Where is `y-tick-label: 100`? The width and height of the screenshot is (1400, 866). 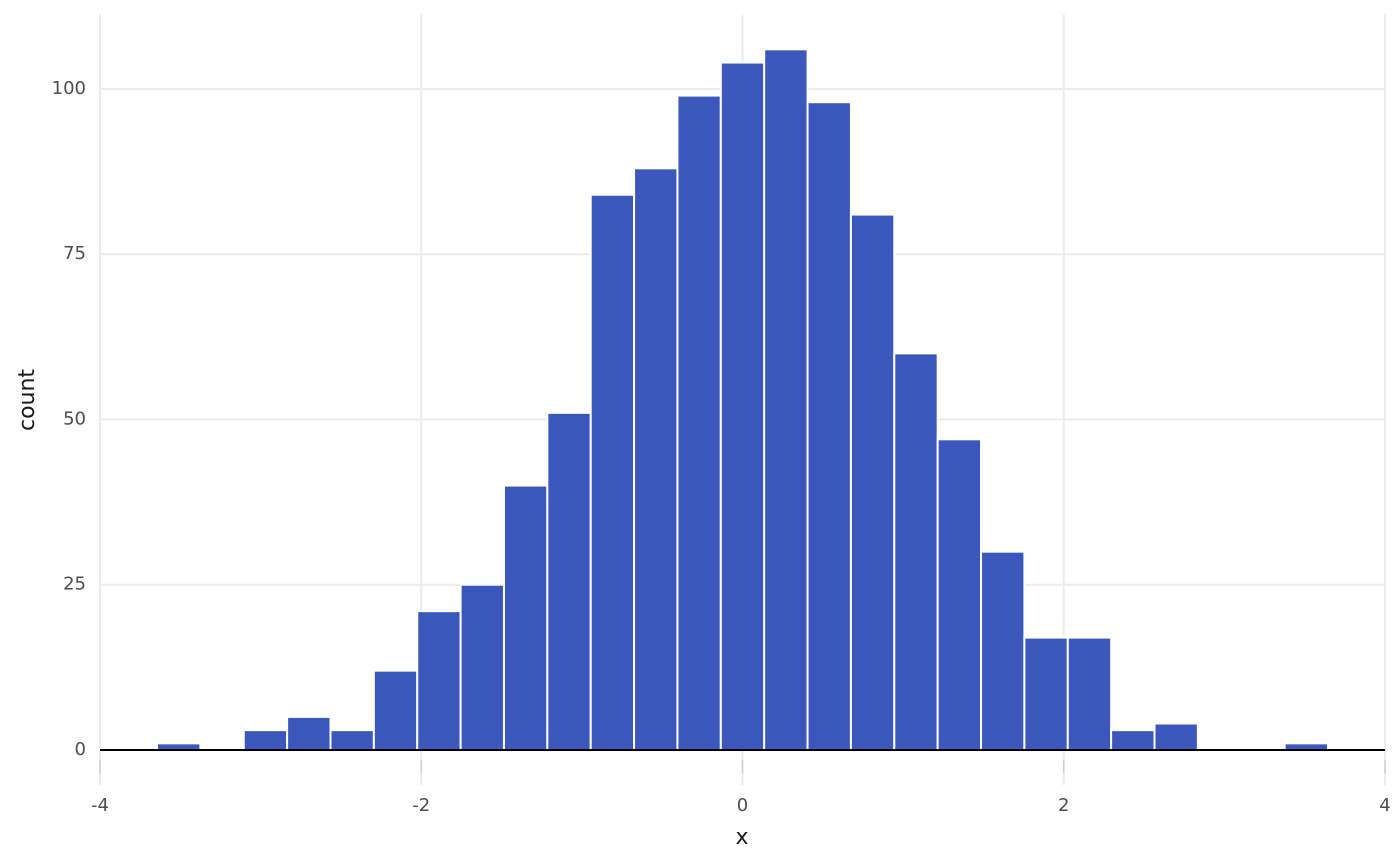
y-tick-label: 100 is located at coordinates (69, 88).